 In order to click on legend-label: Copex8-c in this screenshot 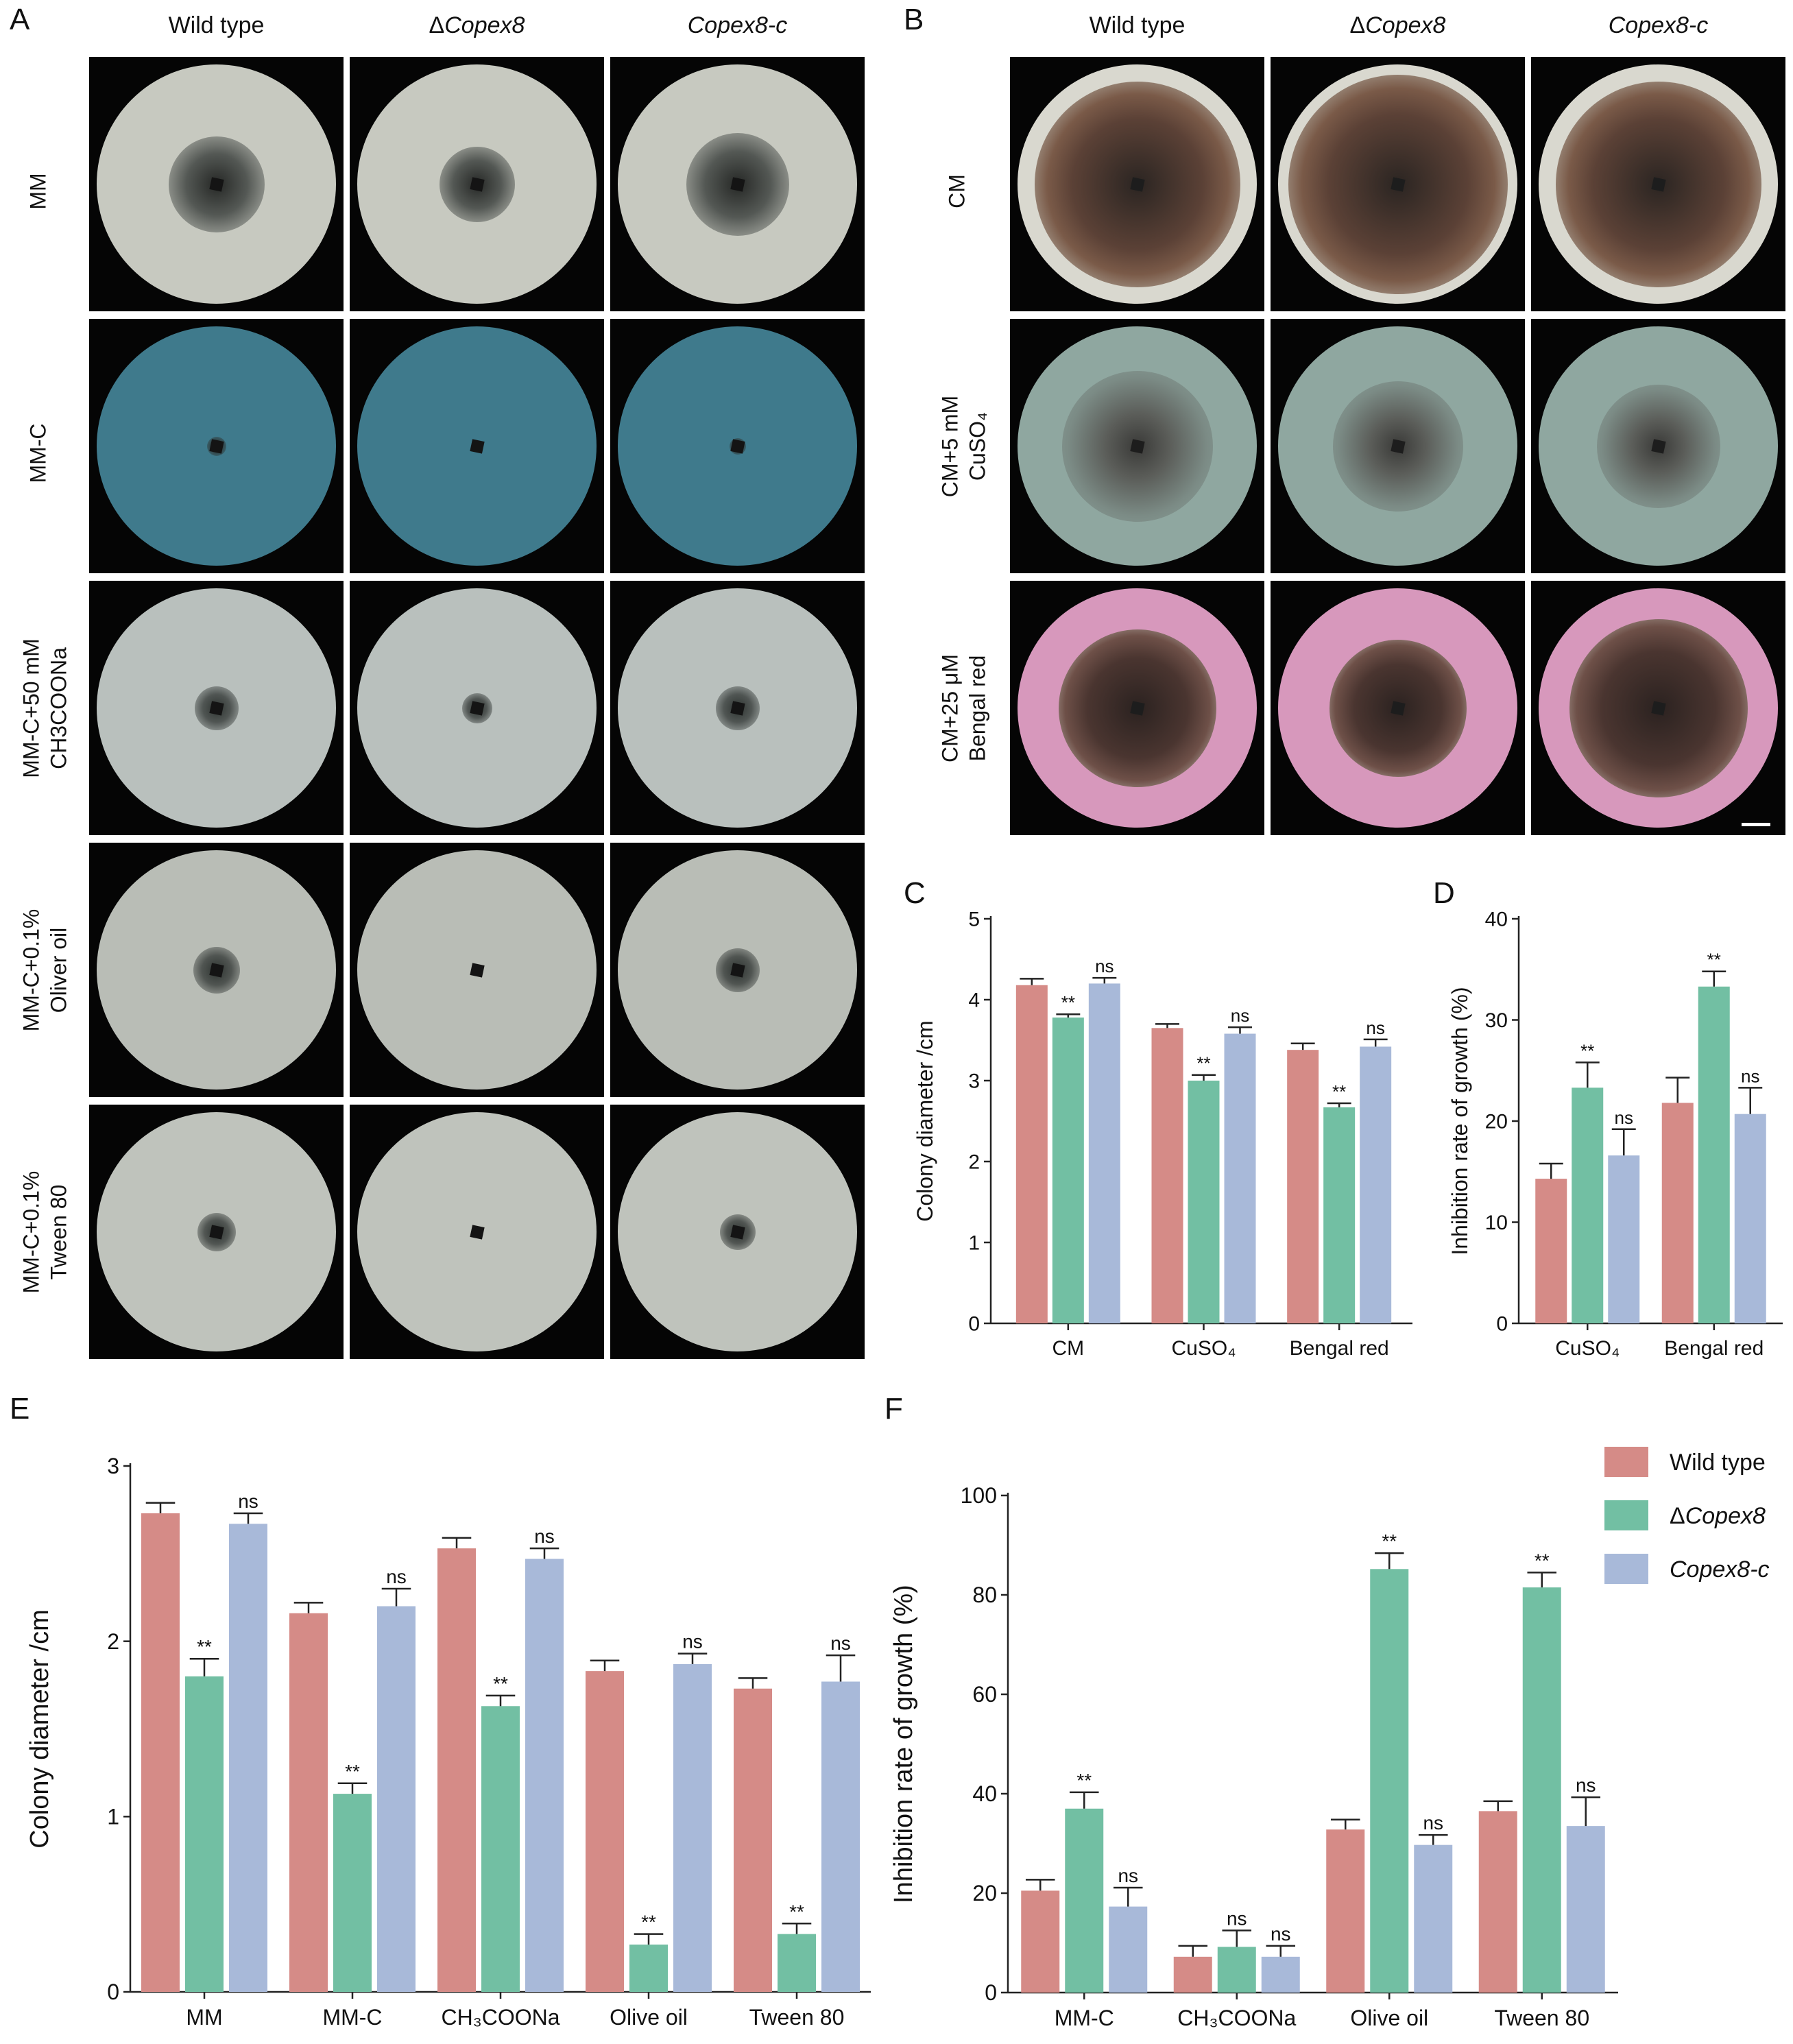, I will do `click(1720, 1569)`.